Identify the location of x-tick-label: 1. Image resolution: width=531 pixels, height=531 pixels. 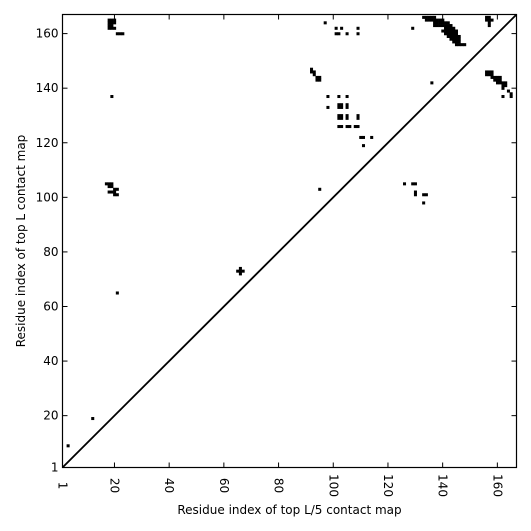
(63, 486).